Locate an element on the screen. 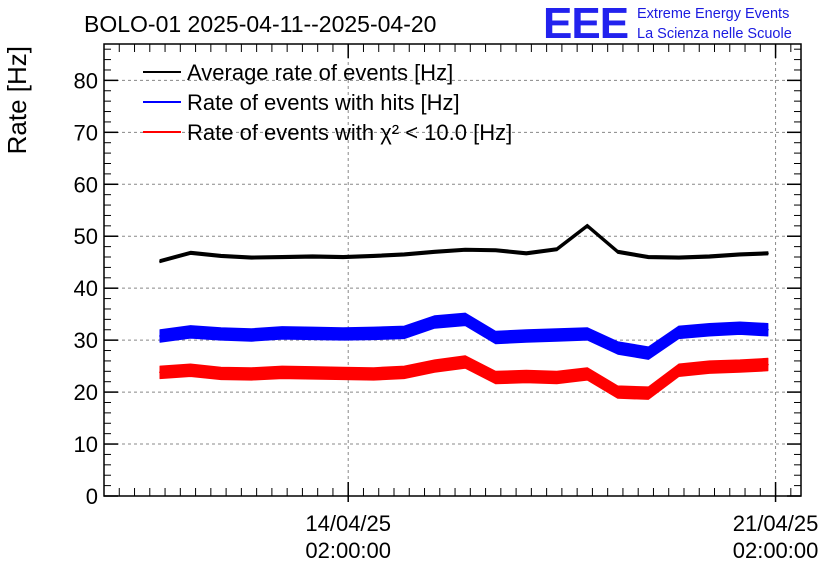 Image resolution: width=836 pixels, height=572 pixels. x-tick-label-date: 21/04/25 is located at coordinates (776, 523).